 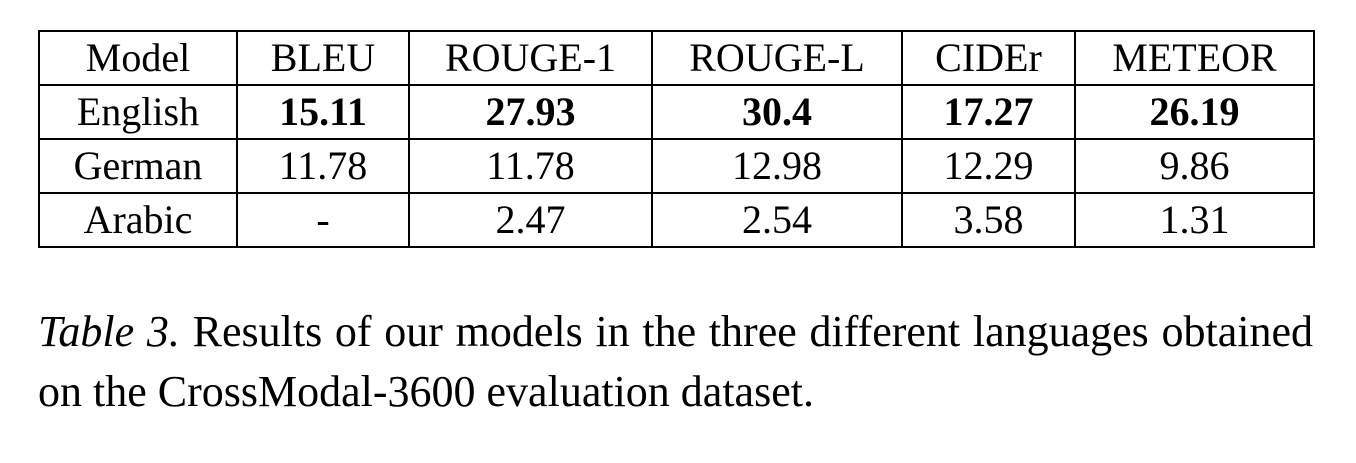 What do you see at coordinates (530, 220) in the screenshot?
I see `cell-rouge-1: 2.47` at bounding box center [530, 220].